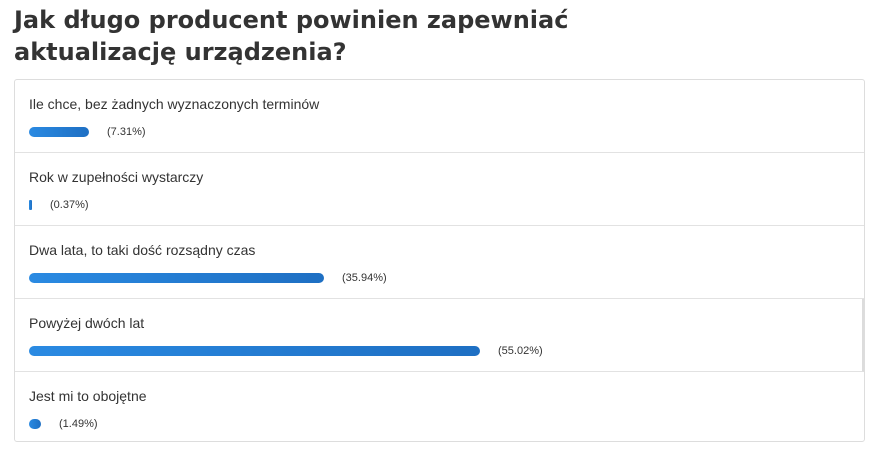 The height and width of the screenshot is (459, 879). What do you see at coordinates (87, 323) in the screenshot?
I see `poll-option-label: Powyżej dwóch lat` at bounding box center [87, 323].